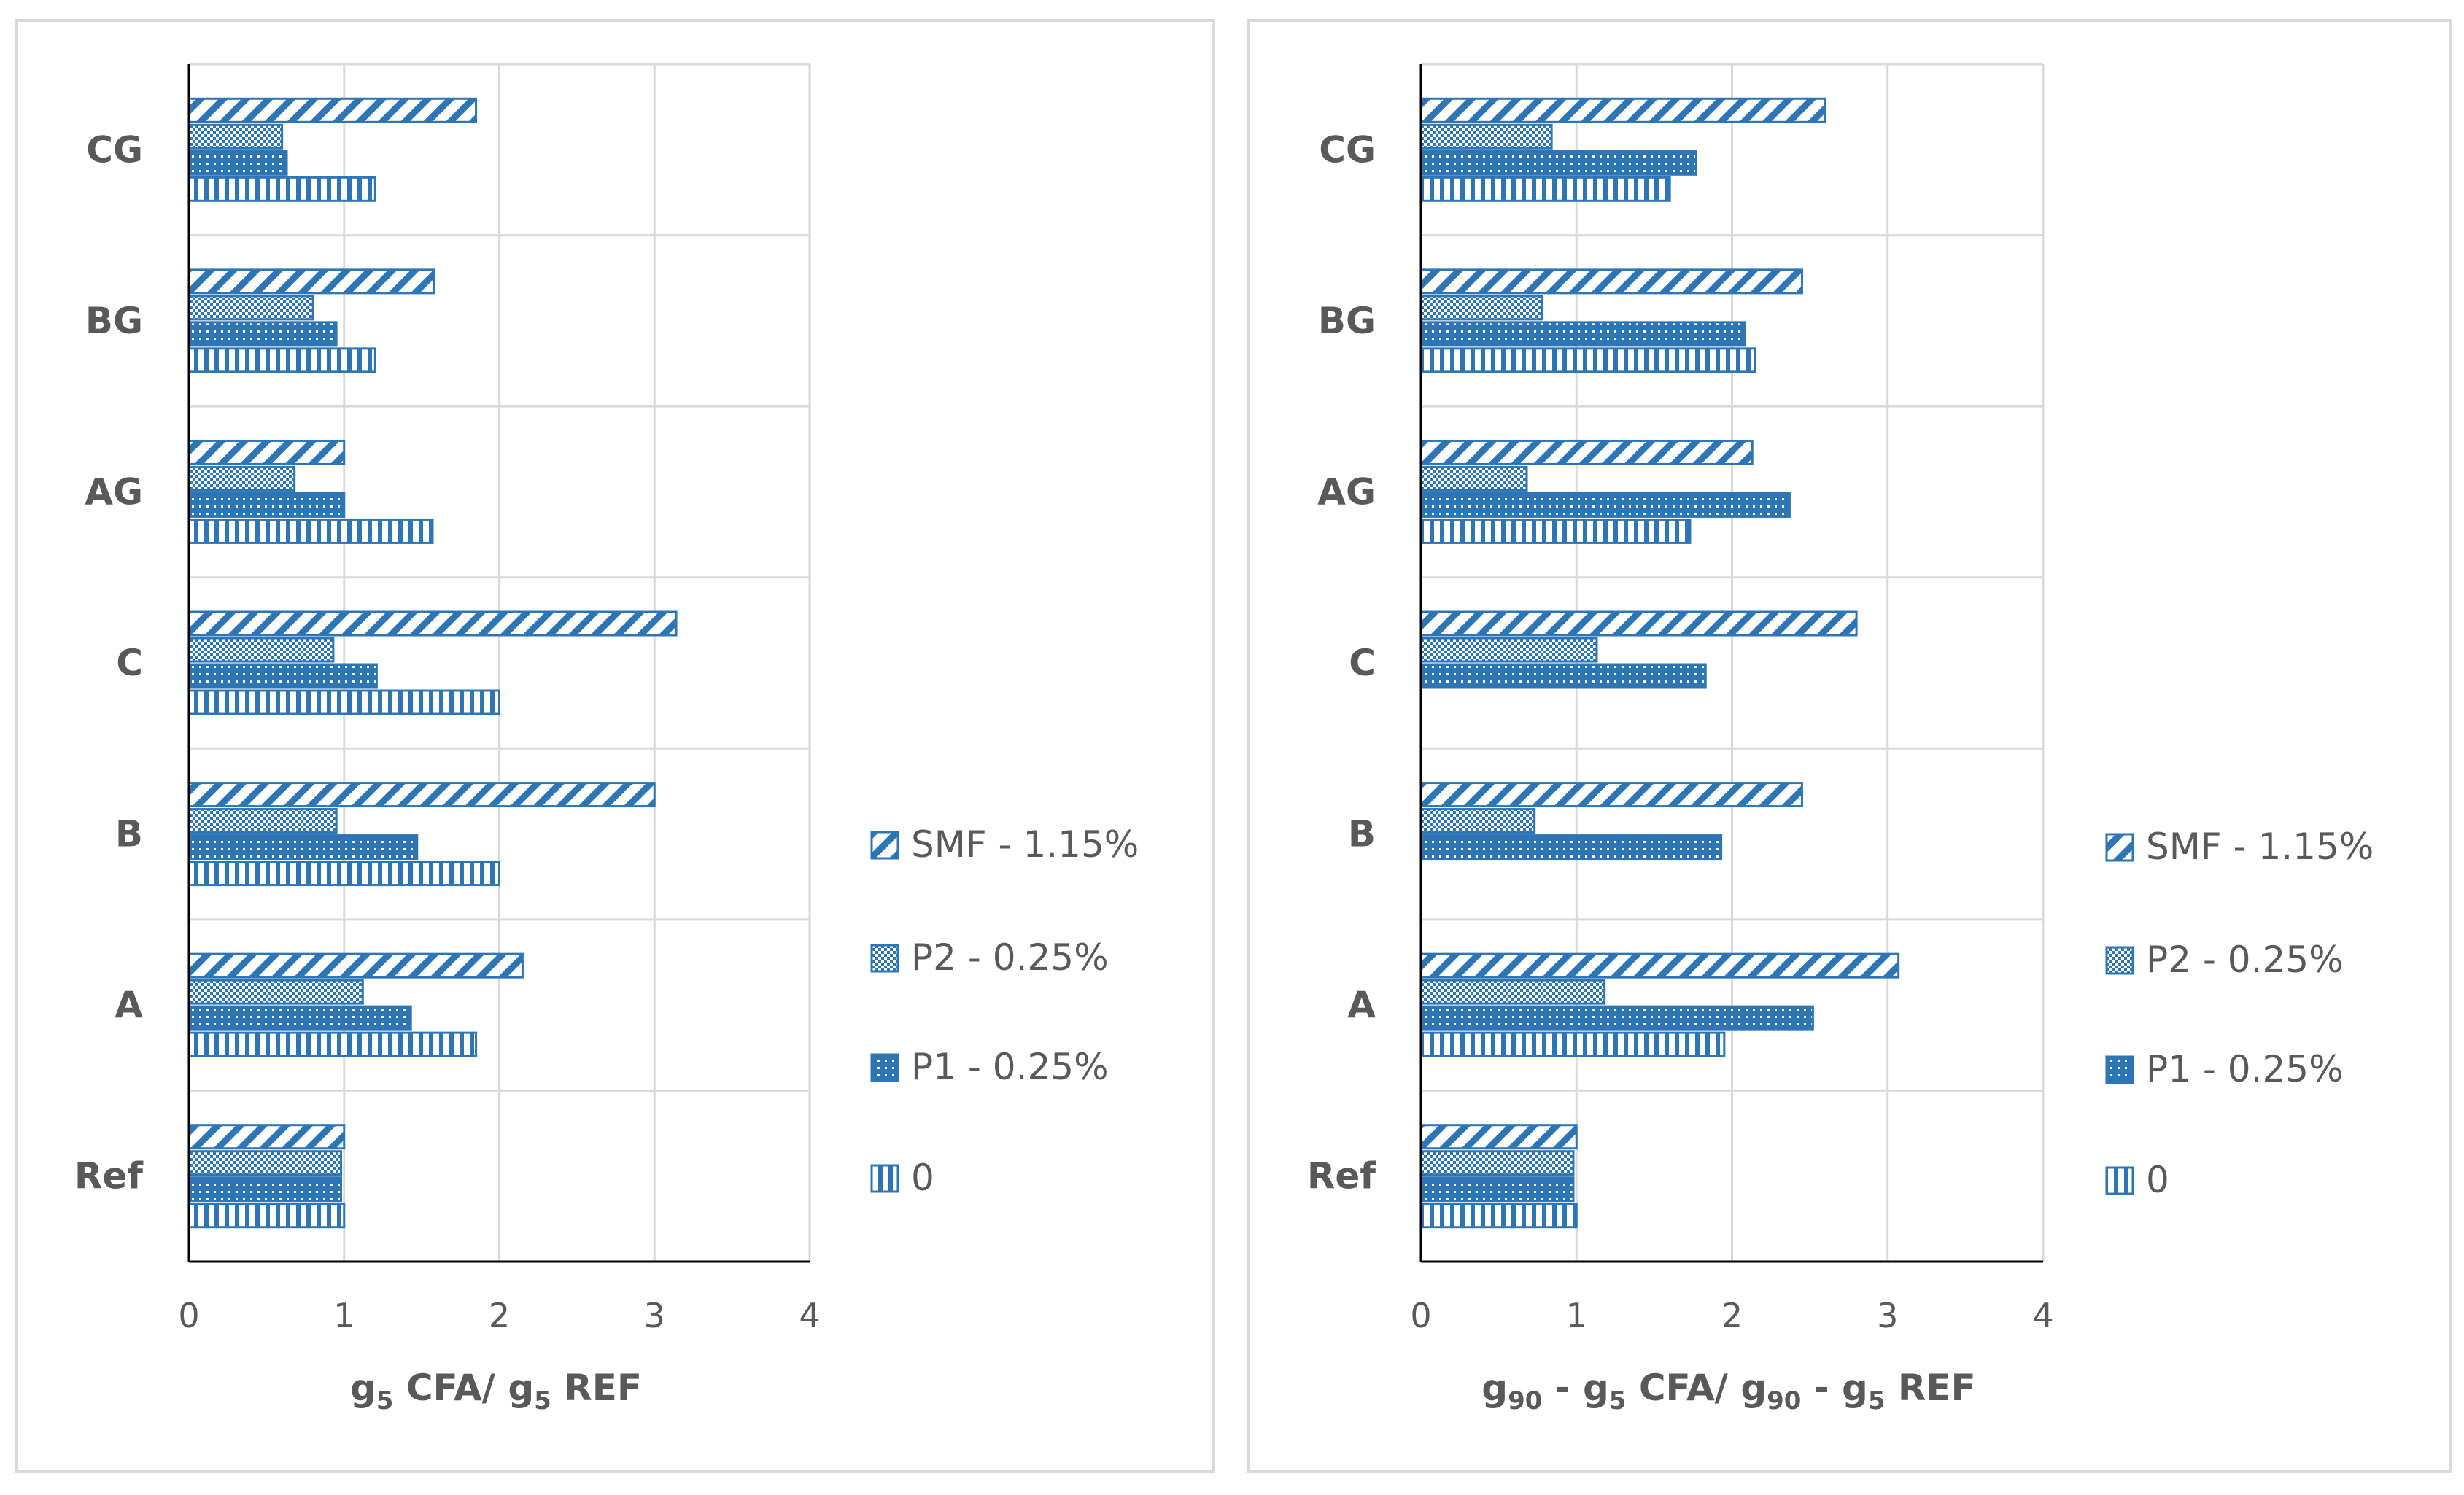 Image resolution: width=2464 pixels, height=1495 pixels. What do you see at coordinates (114, 149) in the screenshot?
I see `left-category-label-cg: CG` at bounding box center [114, 149].